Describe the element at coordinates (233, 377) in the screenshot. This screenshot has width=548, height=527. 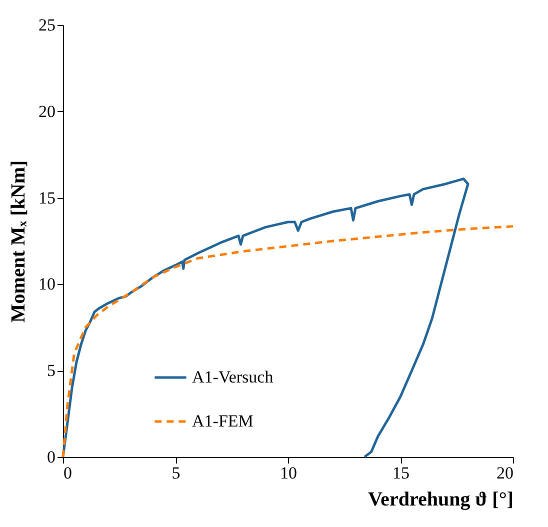
I see `legend-label: A1-Versuch` at that location.